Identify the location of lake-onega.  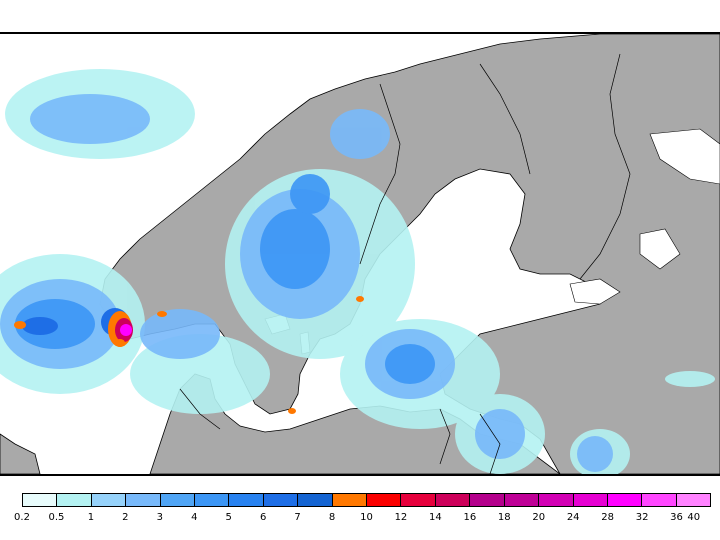
(660, 249).